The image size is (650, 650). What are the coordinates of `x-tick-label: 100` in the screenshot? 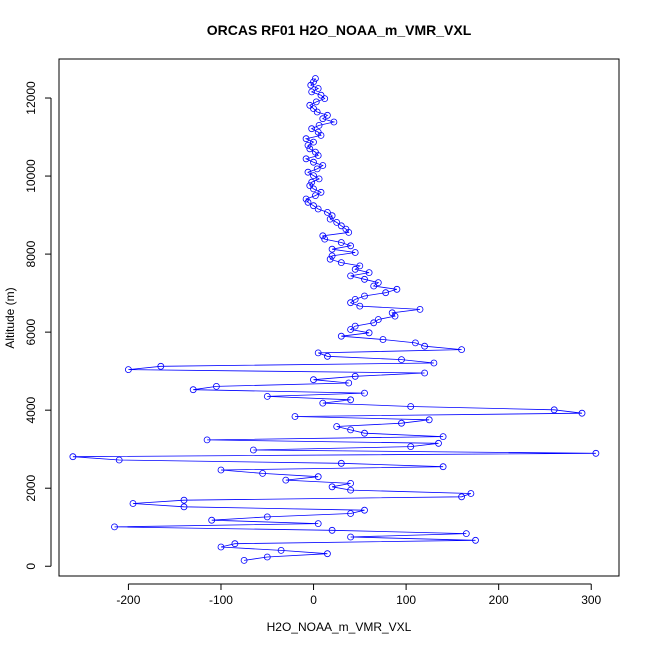 It's located at (406, 600).